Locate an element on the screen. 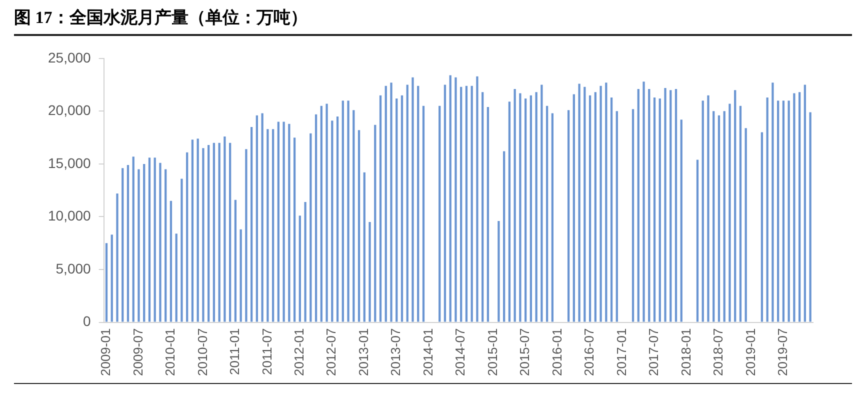 Image resolution: width=865 pixels, height=393 pixels. x-tick-label: 2019-01 is located at coordinates (750, 352).